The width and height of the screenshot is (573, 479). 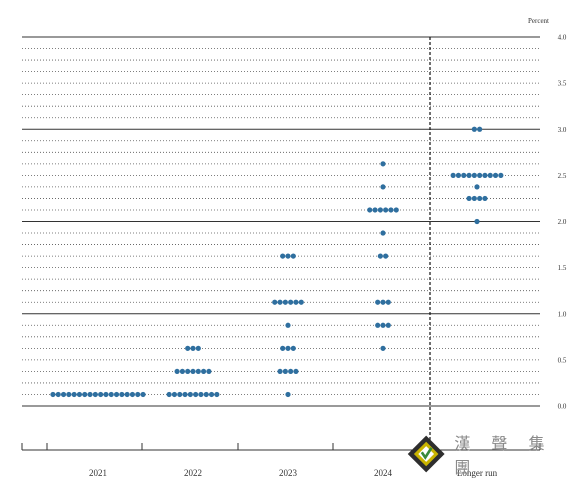 What do you see at coordinates (562, 268) in the screenshot?
I see `y-tick-label: 1.5` at bounding box center [562, 268].